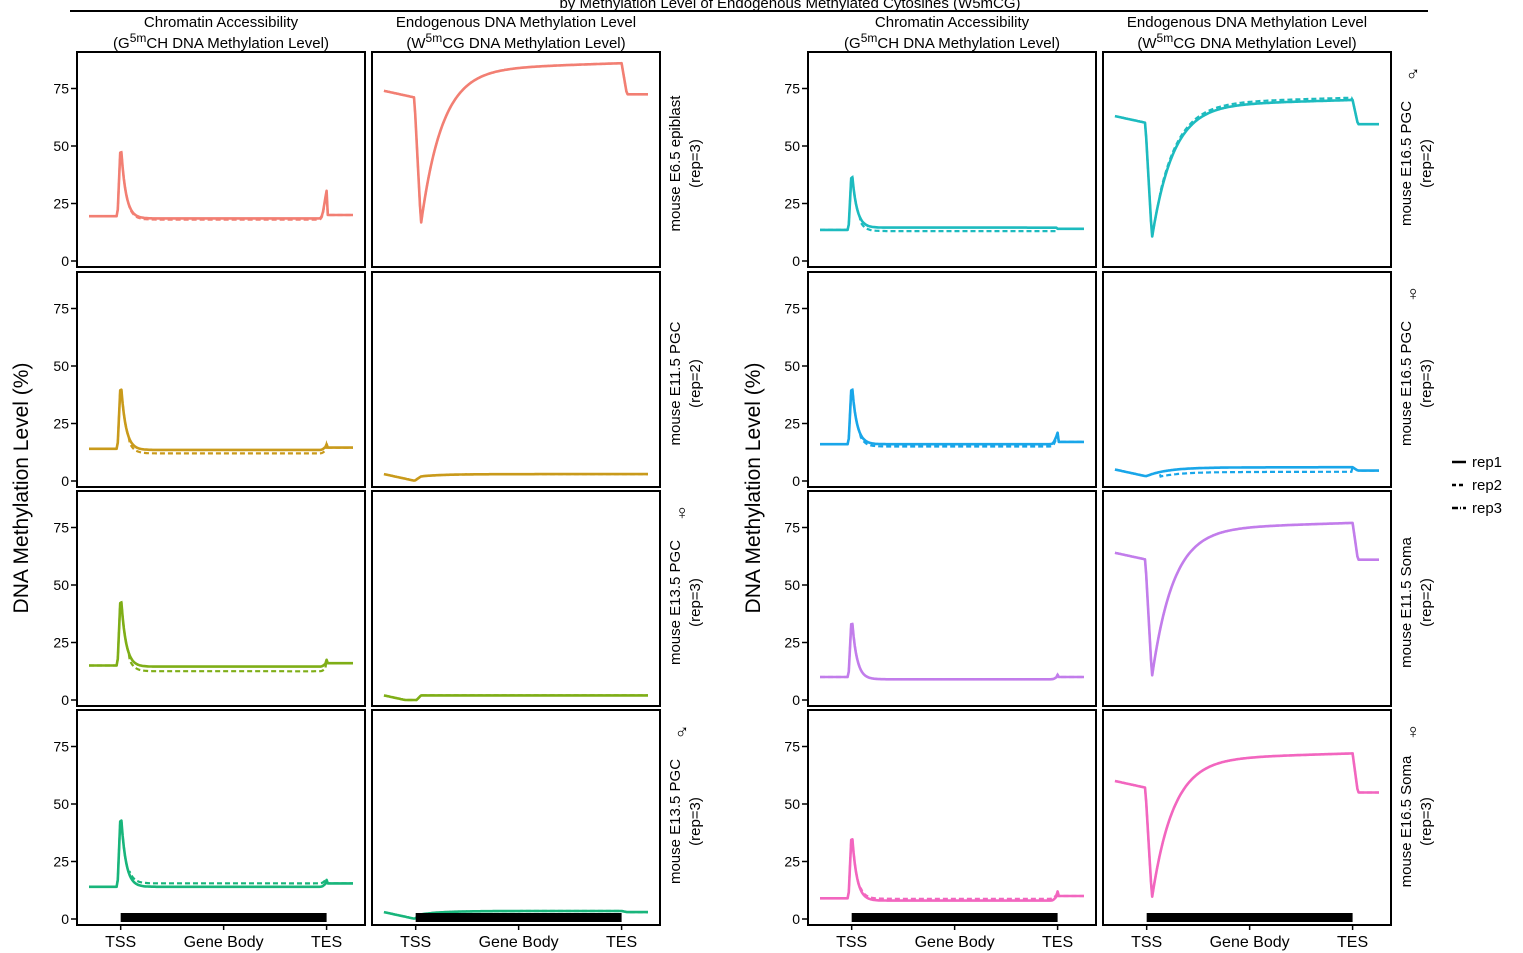  What do you see at coordinates (1487, 508) in the screenshot?
I see `legend-label: rep3` at bounding box center [1487, 508].